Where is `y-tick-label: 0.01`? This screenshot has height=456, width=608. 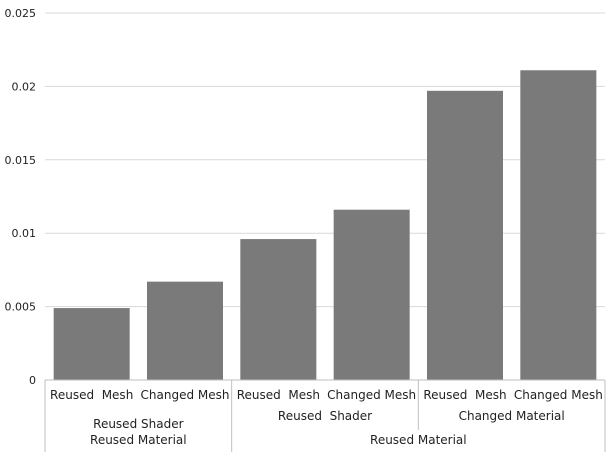 y-tick-label: 0.01 is located at coordinates (24, 233).